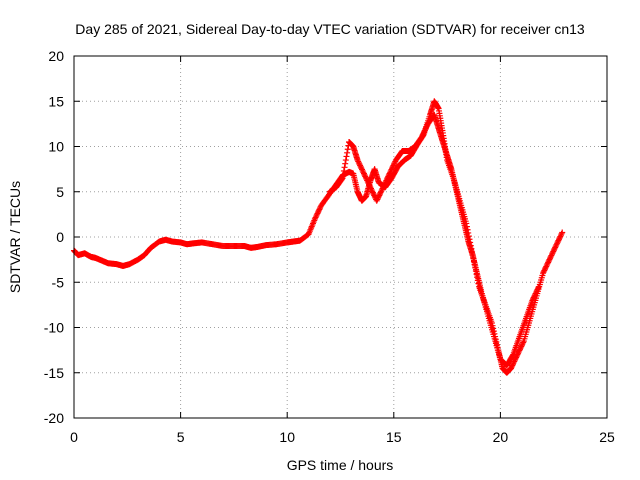 Image resolution: width=640 pixels, height=480 pixels. Describe the element at coordinates (54, 373) in the screenshot. I see `y-tick-label: -15` at that location.